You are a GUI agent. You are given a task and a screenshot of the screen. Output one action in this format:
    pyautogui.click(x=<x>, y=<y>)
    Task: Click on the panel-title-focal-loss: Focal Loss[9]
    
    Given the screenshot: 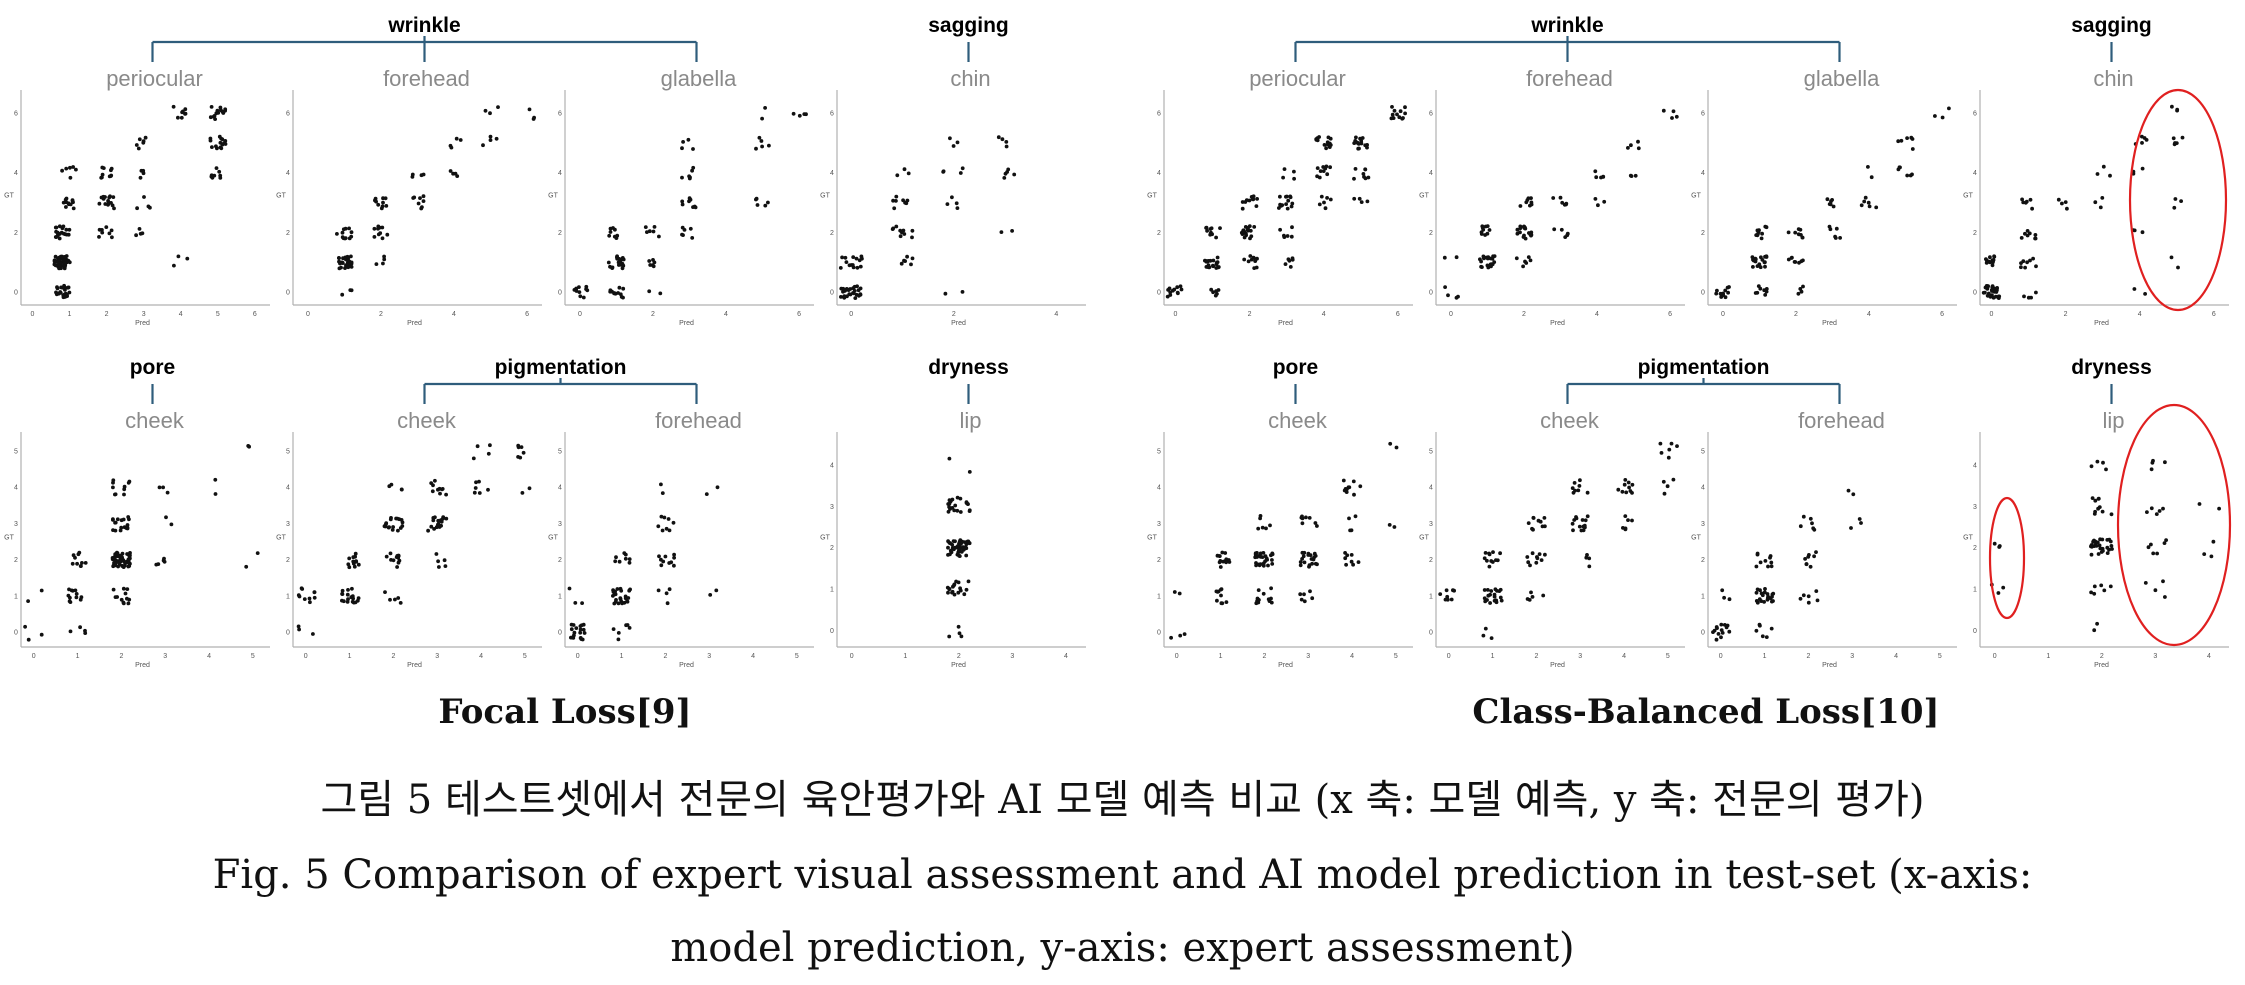 What is the action you would take?
    pyautogui.click(x=565, y=712)
    